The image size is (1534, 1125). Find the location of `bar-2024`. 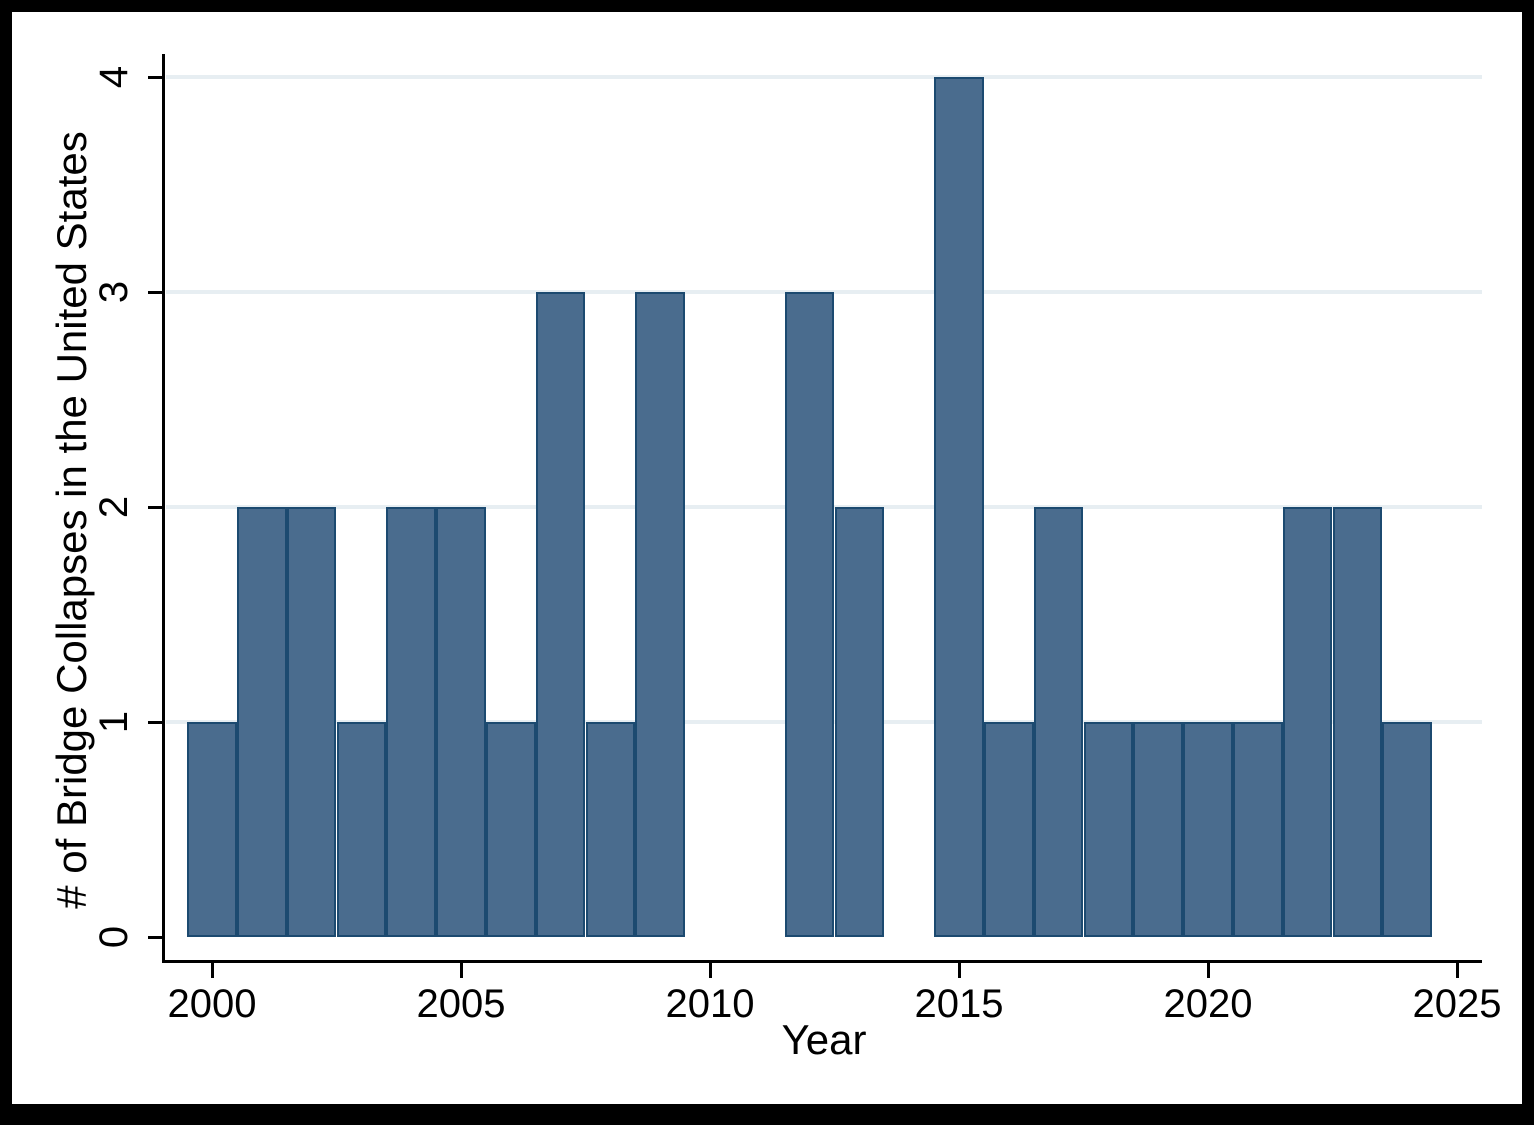

bar-2024 is located at coordinates (1407, 829).